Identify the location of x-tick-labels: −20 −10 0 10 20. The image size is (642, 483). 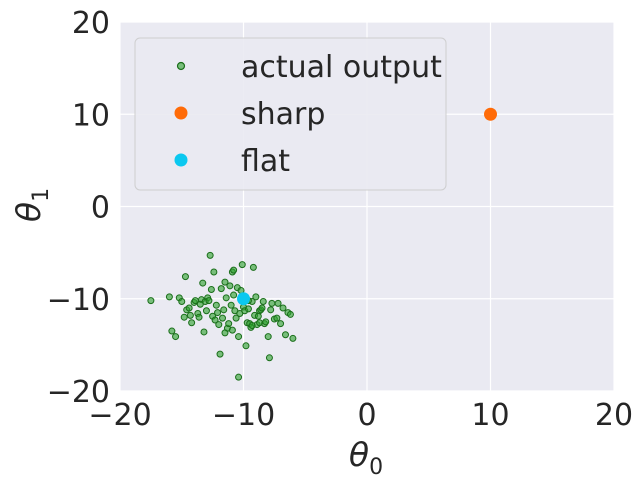
(360, 415).